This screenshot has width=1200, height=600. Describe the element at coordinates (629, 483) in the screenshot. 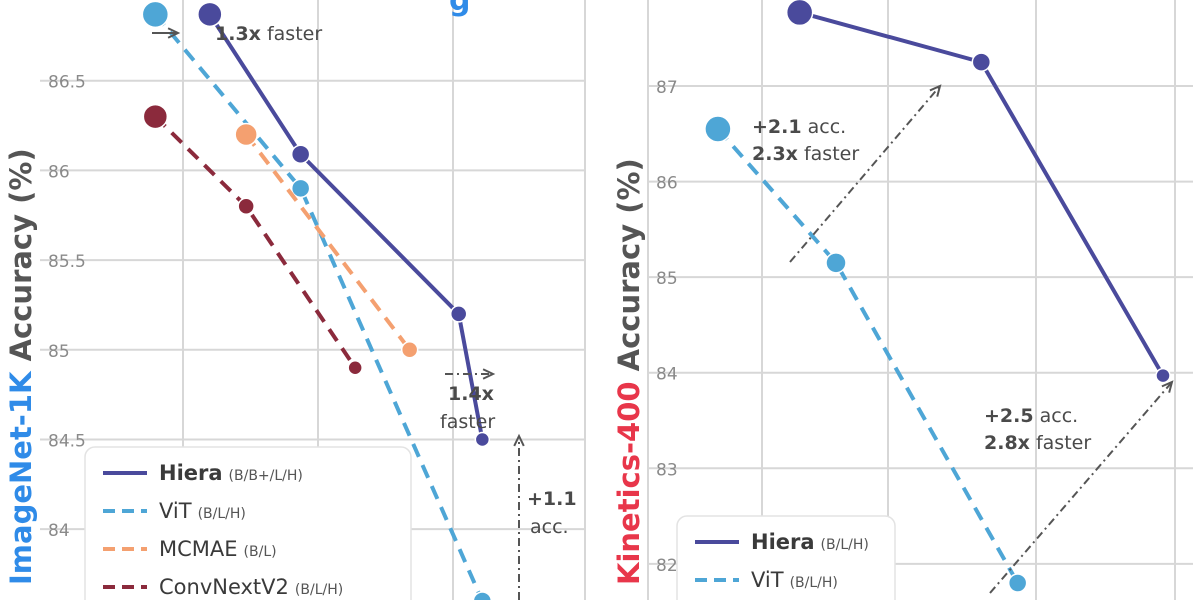

I see `right-y-axis-label-prefix: Kinetics-400` at that location.